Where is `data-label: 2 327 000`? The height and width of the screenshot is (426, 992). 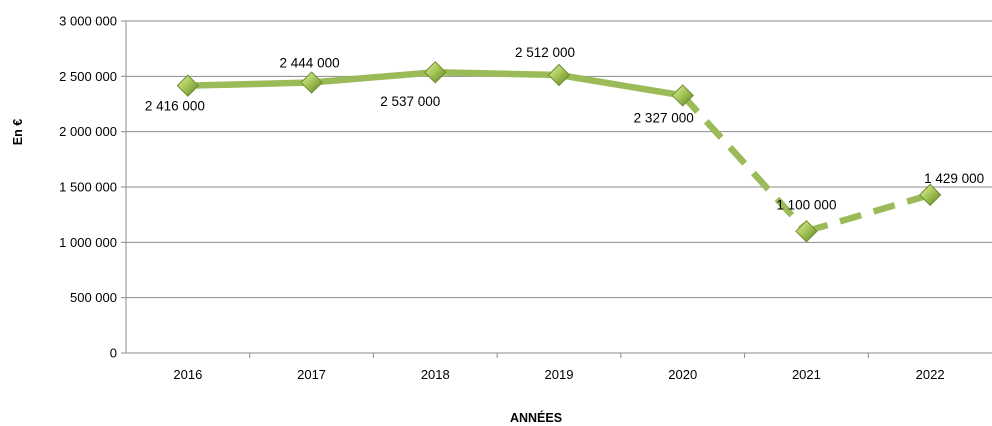
data-label: 2 327 000 is located at coordinates (664, 117).